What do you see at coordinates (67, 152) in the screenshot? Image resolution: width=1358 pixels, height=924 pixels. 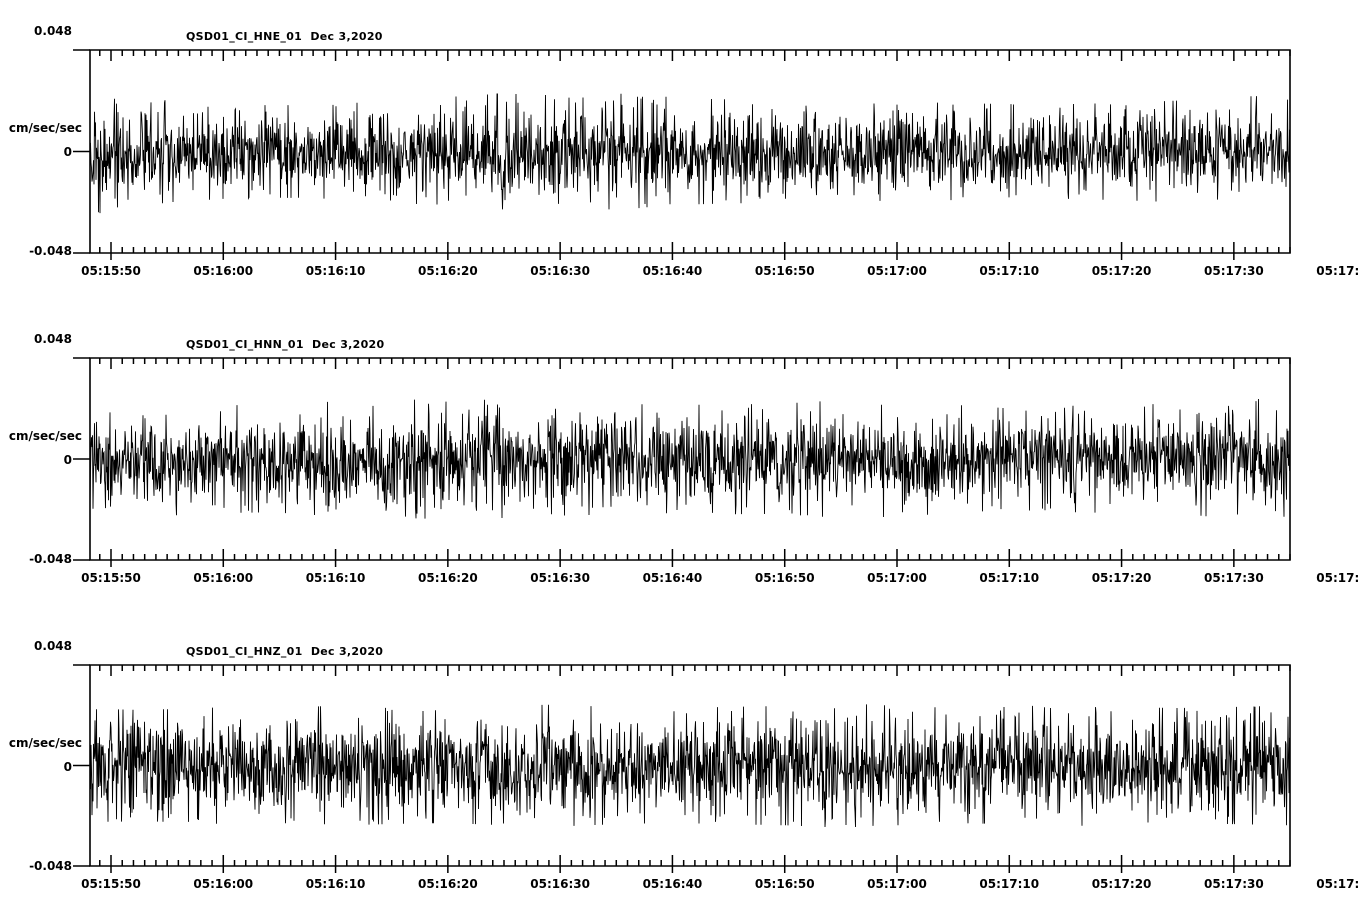 I see `y-axis-zero-label-hne: 0` at bounding box center [67, 152].